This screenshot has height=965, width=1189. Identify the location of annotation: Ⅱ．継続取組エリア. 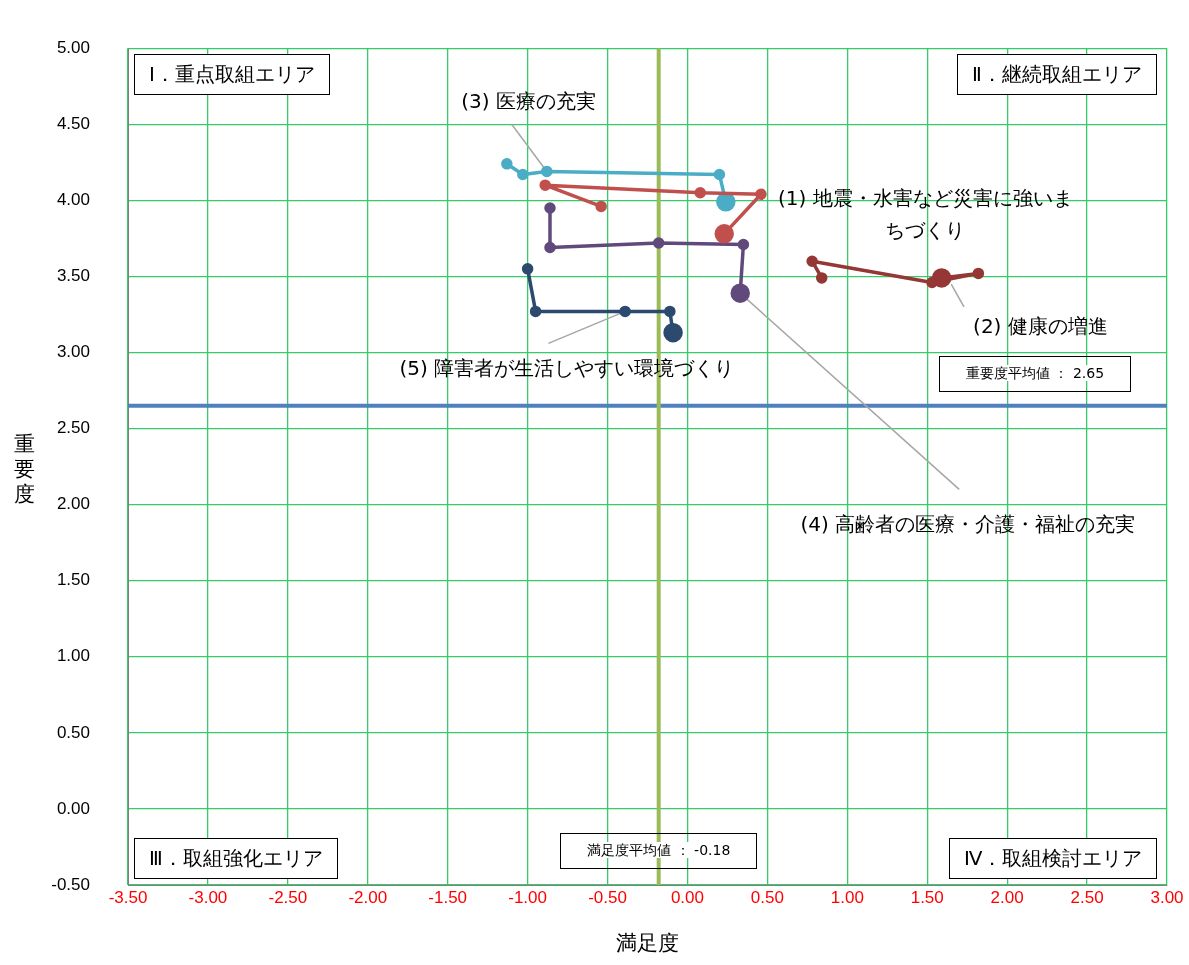
(1057, 75).